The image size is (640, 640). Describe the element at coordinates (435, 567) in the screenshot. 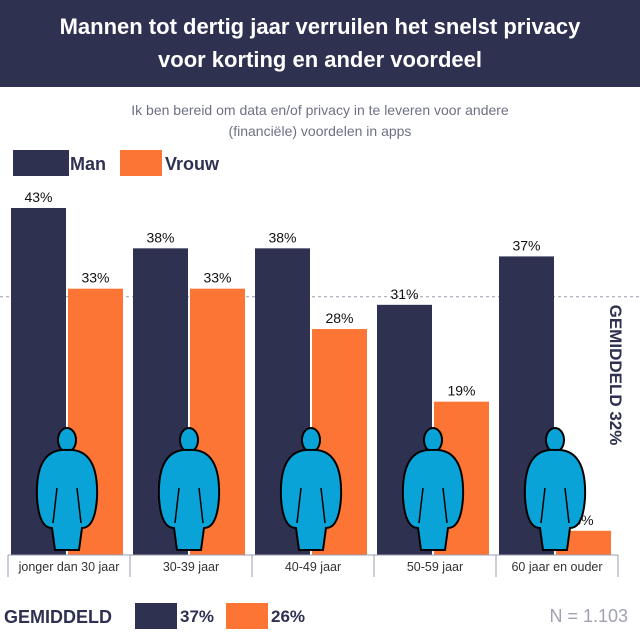

I see `x-tick-label: 50-59 jaar` at that location.